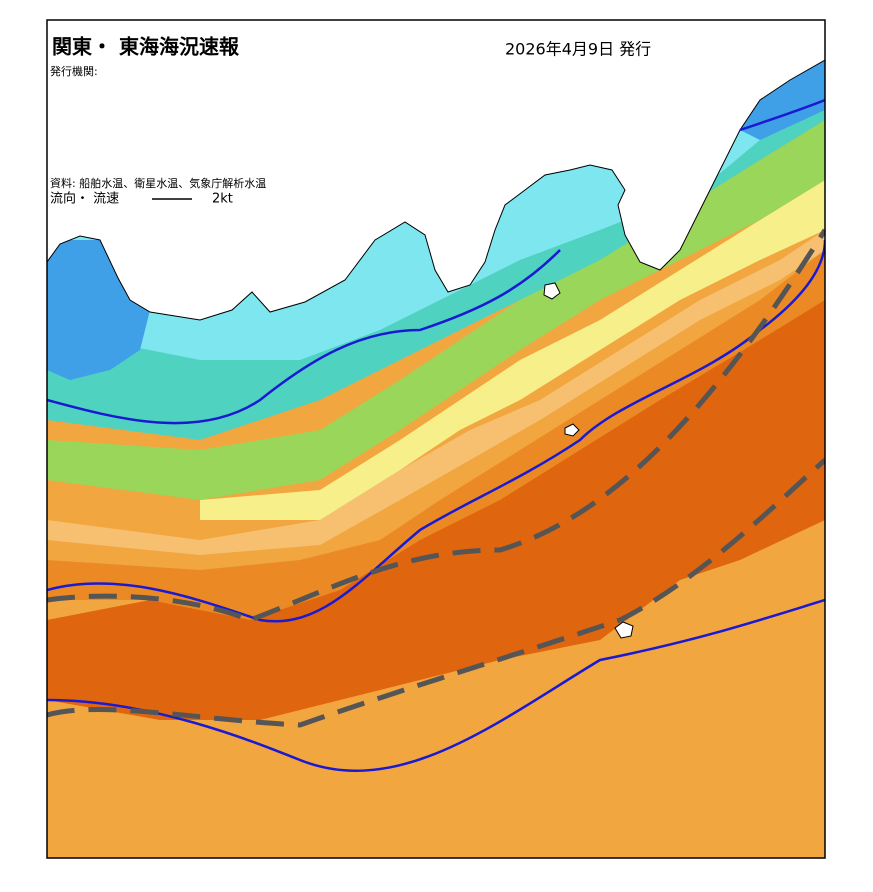 The height and width of the screenshot is (892, 873). Describe the element at coordinates (222, 199) in the screenshot. I see `flow-scale: 2kt` at that location.